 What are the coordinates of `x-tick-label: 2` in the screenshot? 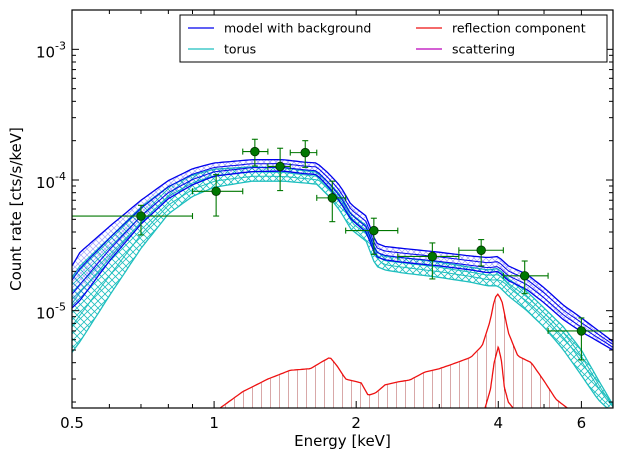 It's located at (356, 423).